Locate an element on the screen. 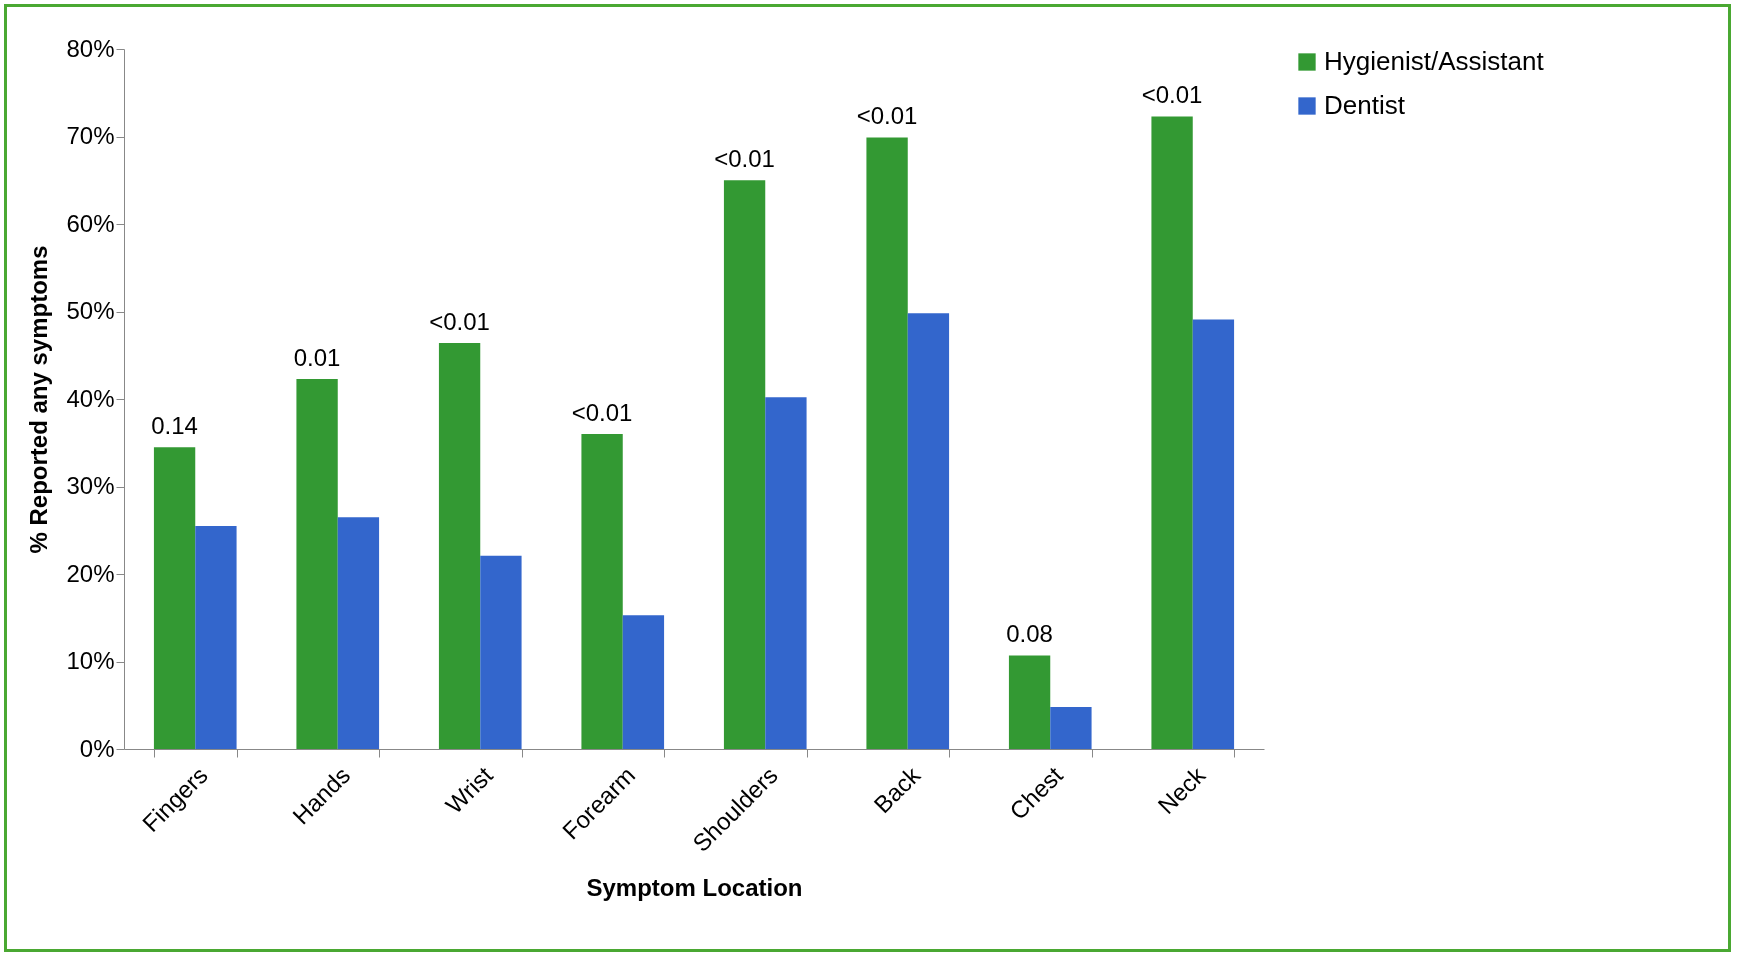 The height and width of the screenshot is (962, 1741). x-axis-title: Symptom Location is located at coordinates (694, 887).